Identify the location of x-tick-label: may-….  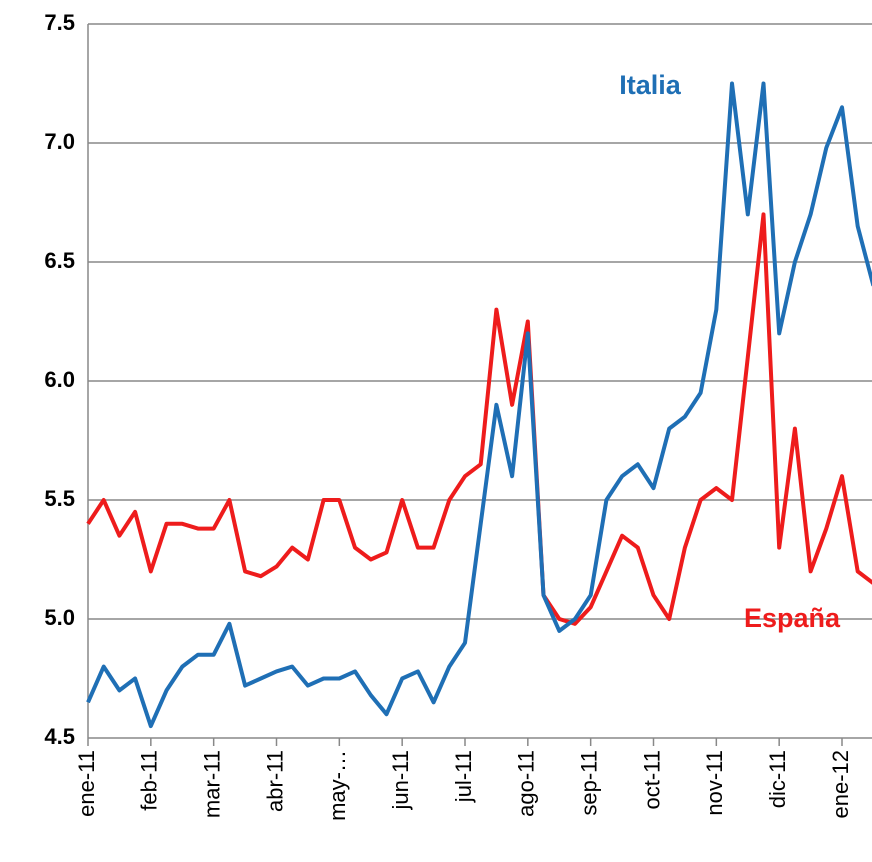
(337, 785).